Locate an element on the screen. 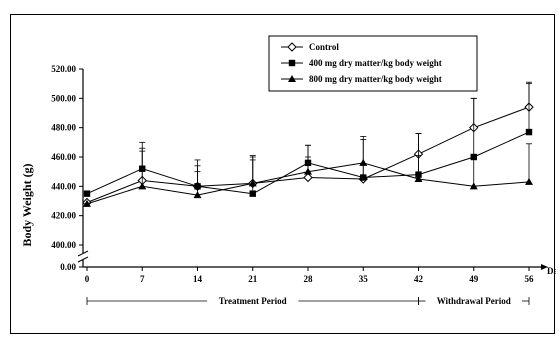 The width and height of the screenshot is (560, 340). period-label: Treatment Period is located at coordinates (253, 301).